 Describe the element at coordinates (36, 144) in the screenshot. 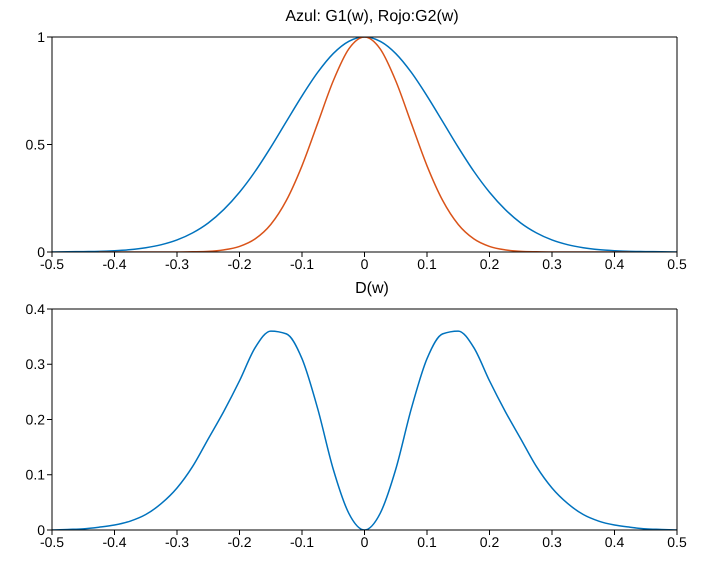

I see `y-tick-label: 0.5` at that location.